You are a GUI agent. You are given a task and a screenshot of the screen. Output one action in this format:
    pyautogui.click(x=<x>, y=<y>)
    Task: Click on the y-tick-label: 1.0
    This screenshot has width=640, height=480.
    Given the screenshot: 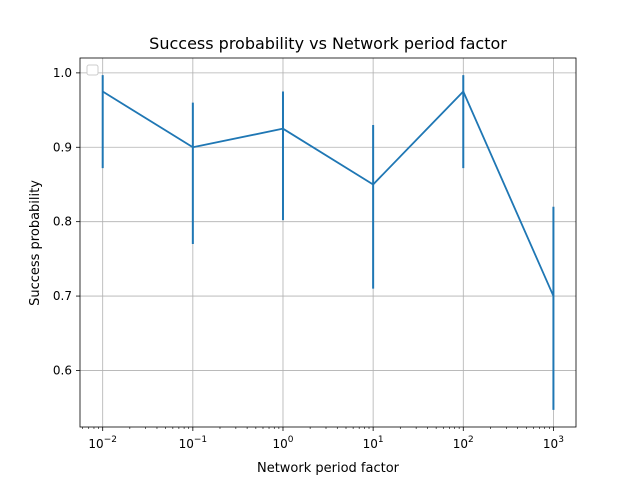 What is the action you would take?
    pyautogui.click(x=62, y=73)
    